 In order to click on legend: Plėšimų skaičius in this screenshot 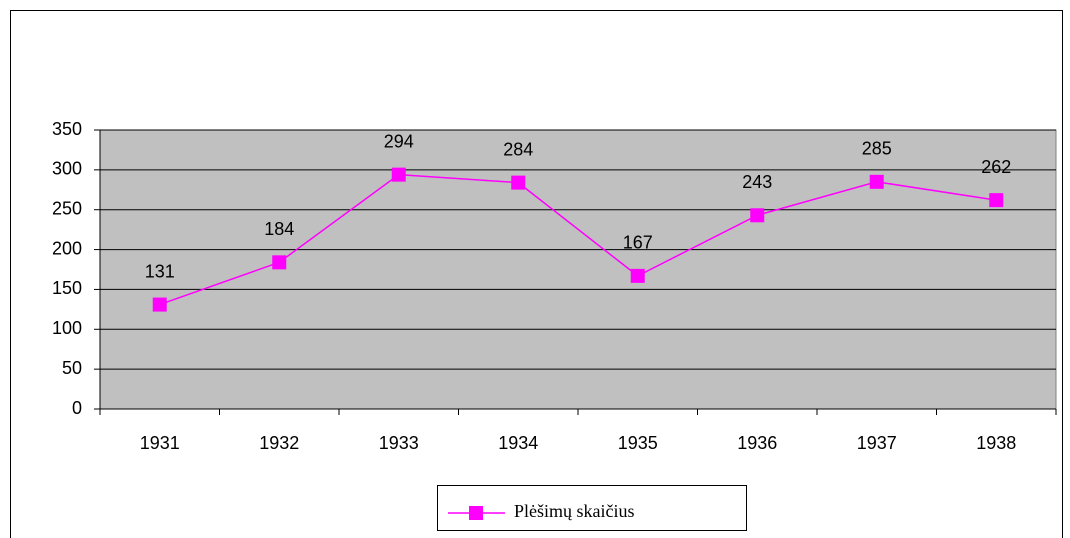, I will do `click(592, 508)`.